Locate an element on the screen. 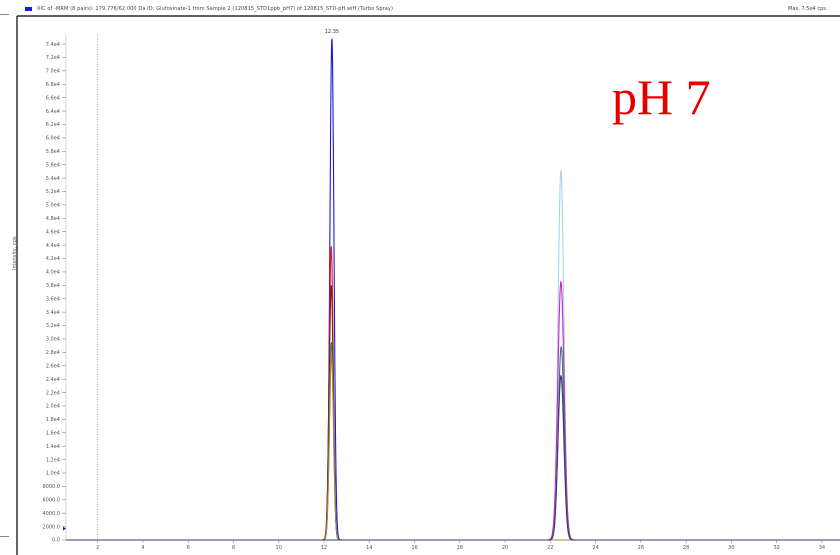 The width and height of the screenshot is (840, 555). y-tick-label: 6.2e4 is located at coordinates (53, 125).